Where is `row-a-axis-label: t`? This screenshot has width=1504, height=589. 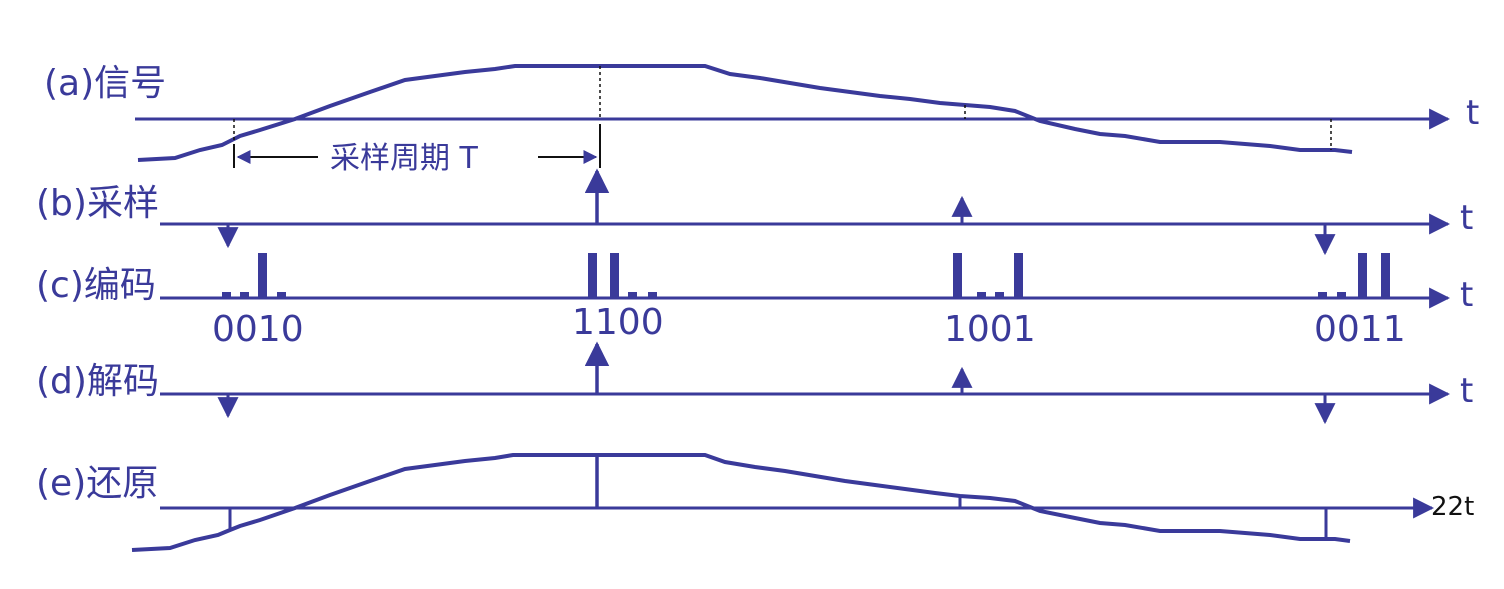
row-a-axis-label: t is located at coordinates (1472, 113).